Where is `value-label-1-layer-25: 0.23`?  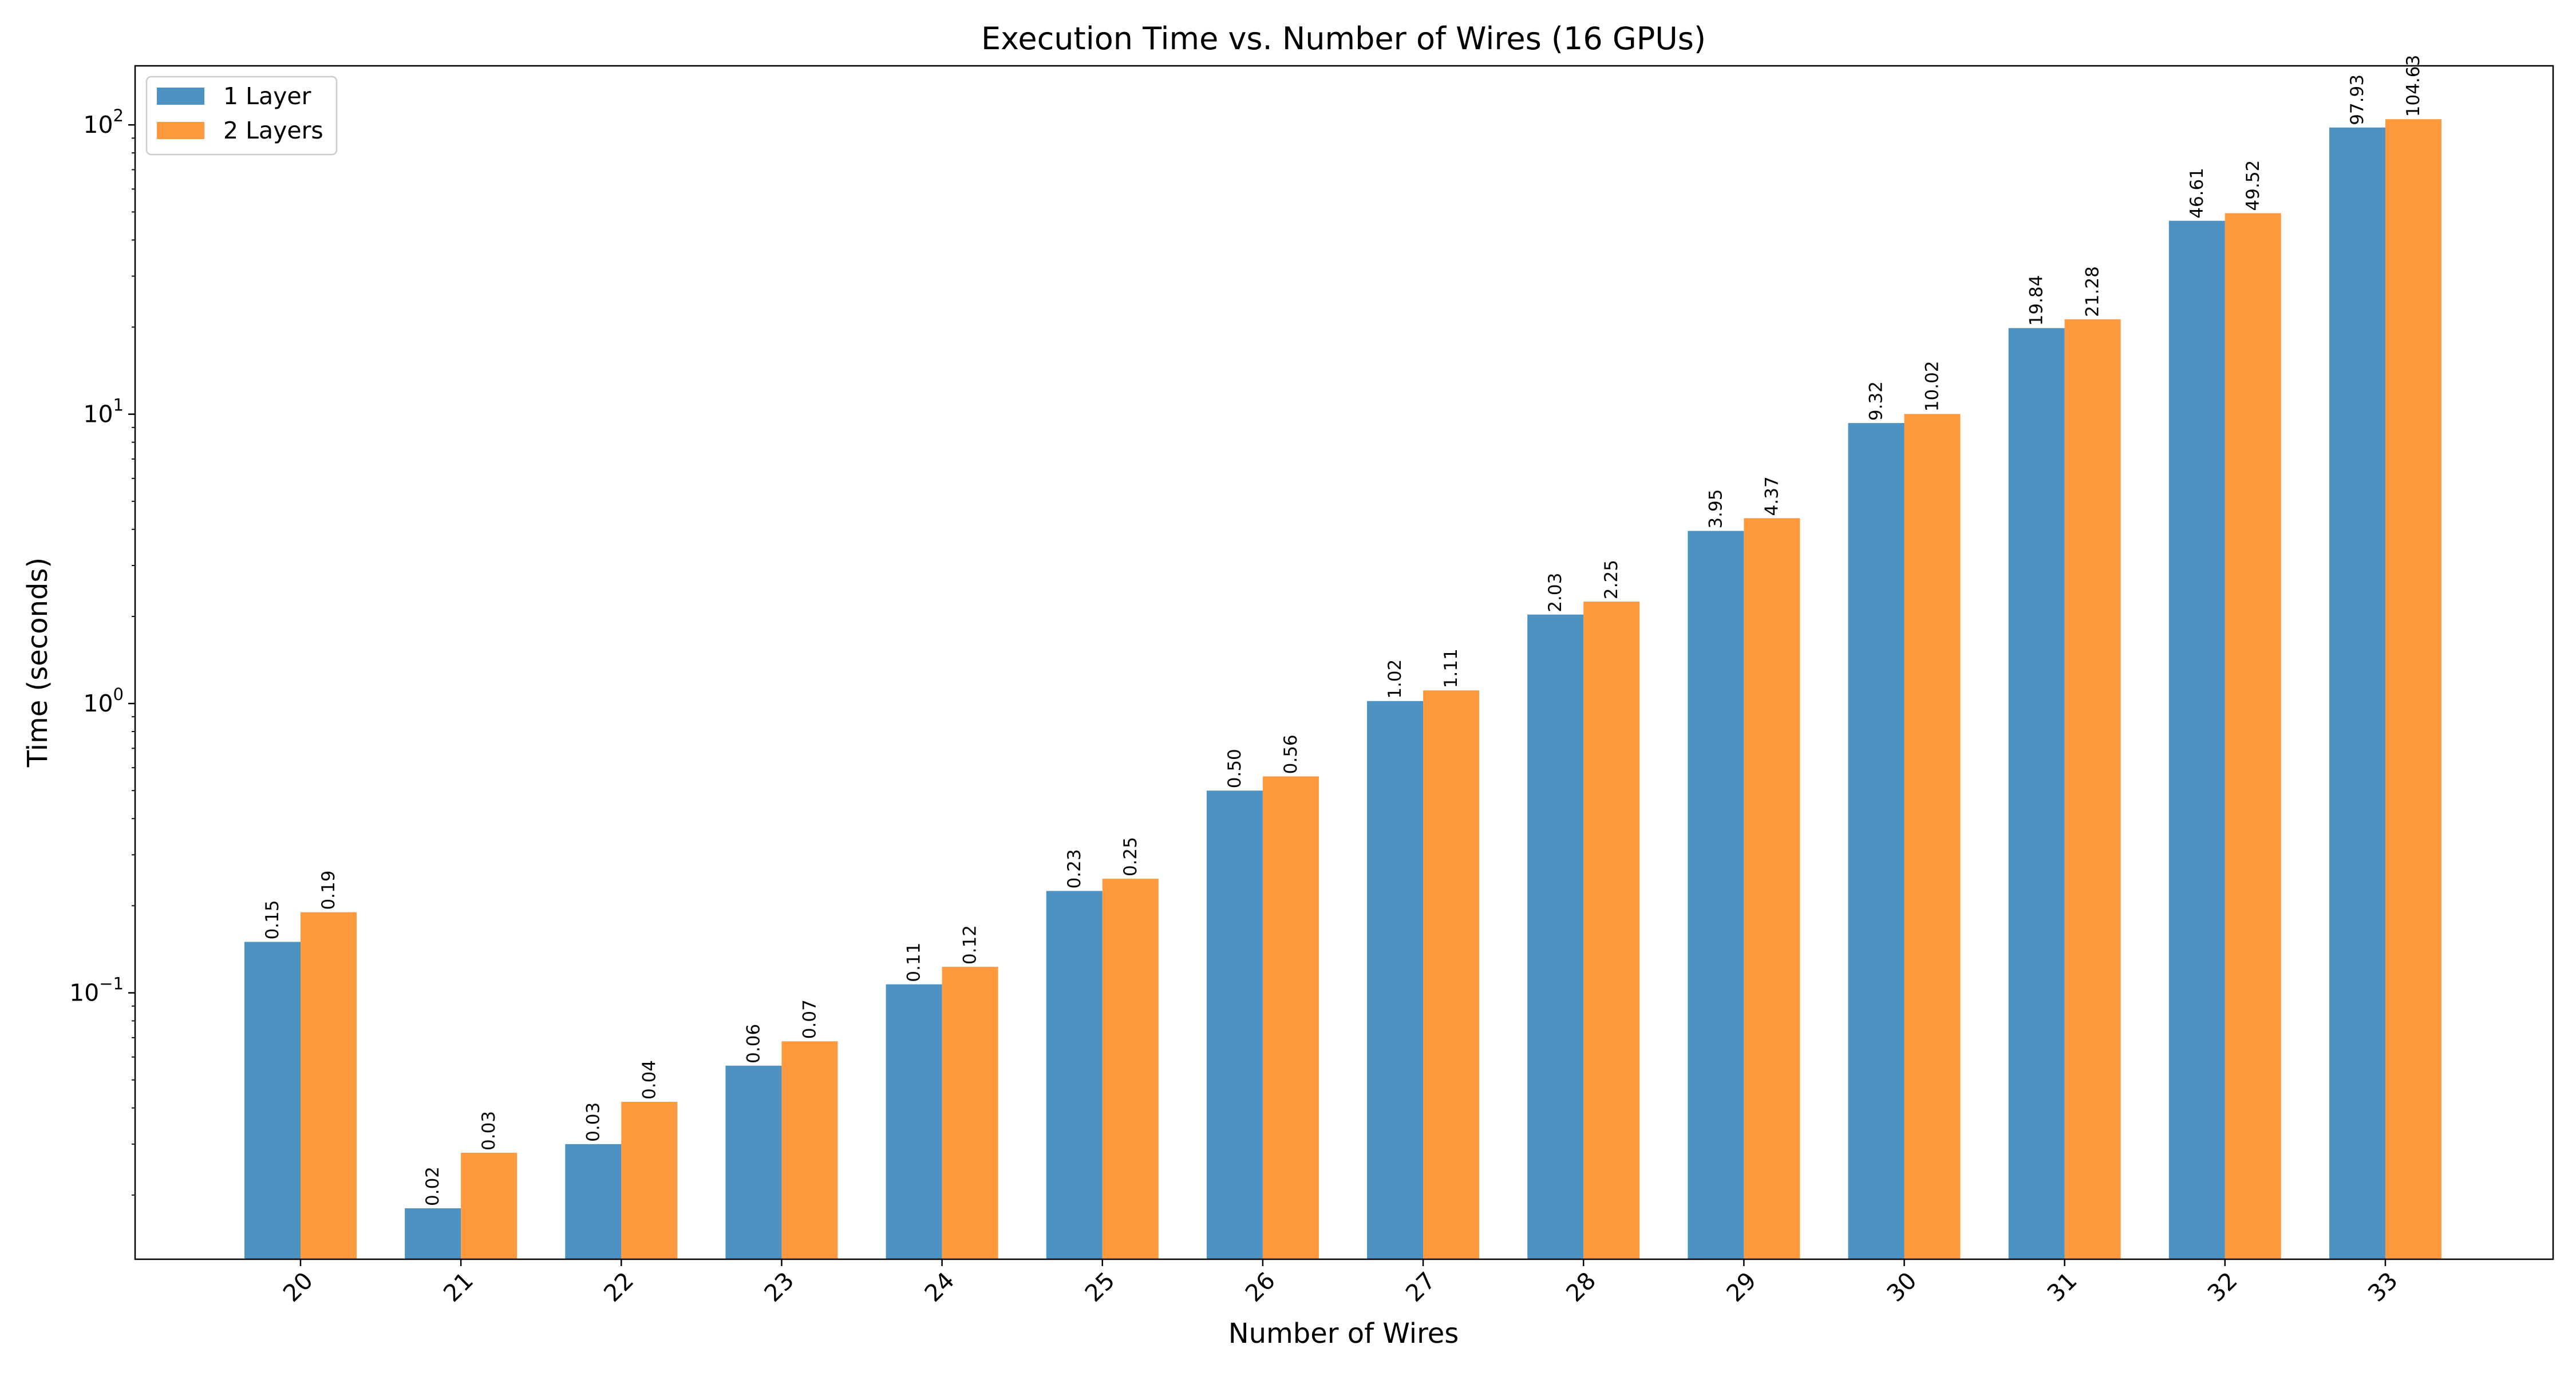 value-label-1-layer-25: 0.23 is located at coordinates (1074, 869).